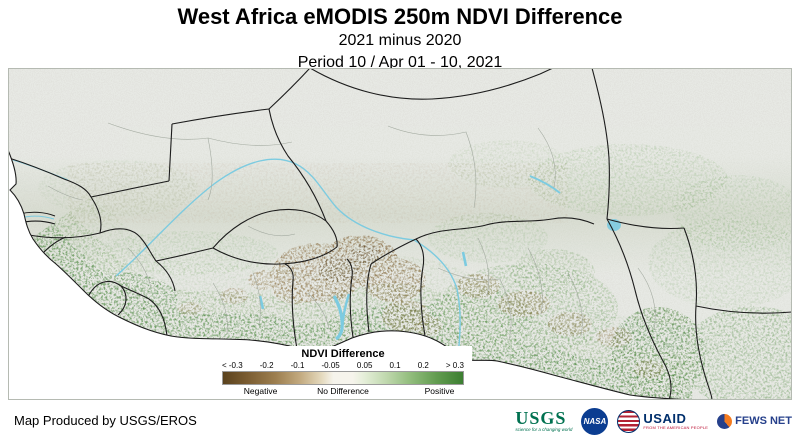 The image size is (800, 442). What do you see at coordinates (105, 420) in the screenshot?
I see `credit-text: Map Produced by USGS/EROS` at bounding box center [105, 420].